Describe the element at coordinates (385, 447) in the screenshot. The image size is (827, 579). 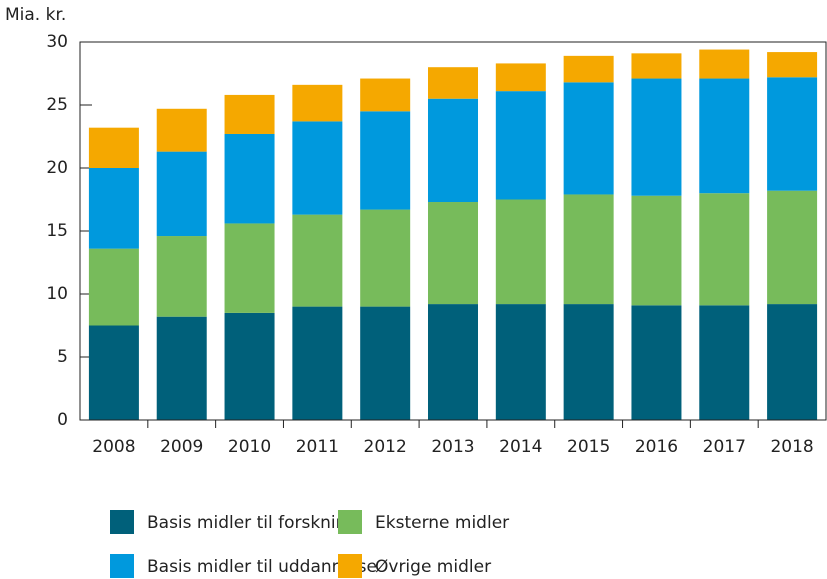
I see `x-tick-label: 2012` at that location.